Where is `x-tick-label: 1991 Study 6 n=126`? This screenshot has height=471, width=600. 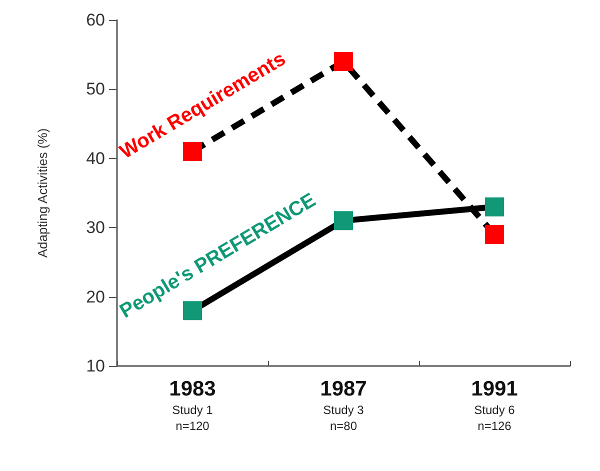
x-tick-label: 1991 Study 6 n=126 is located at coordinates (494, 405).